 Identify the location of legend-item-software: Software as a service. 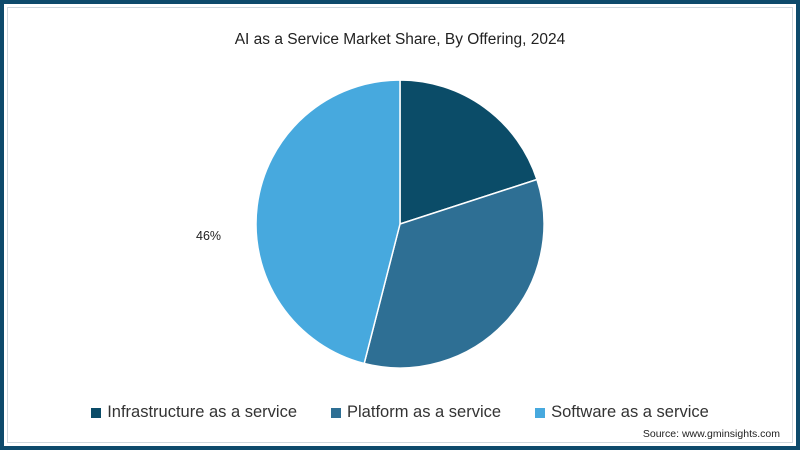
(622, 412).